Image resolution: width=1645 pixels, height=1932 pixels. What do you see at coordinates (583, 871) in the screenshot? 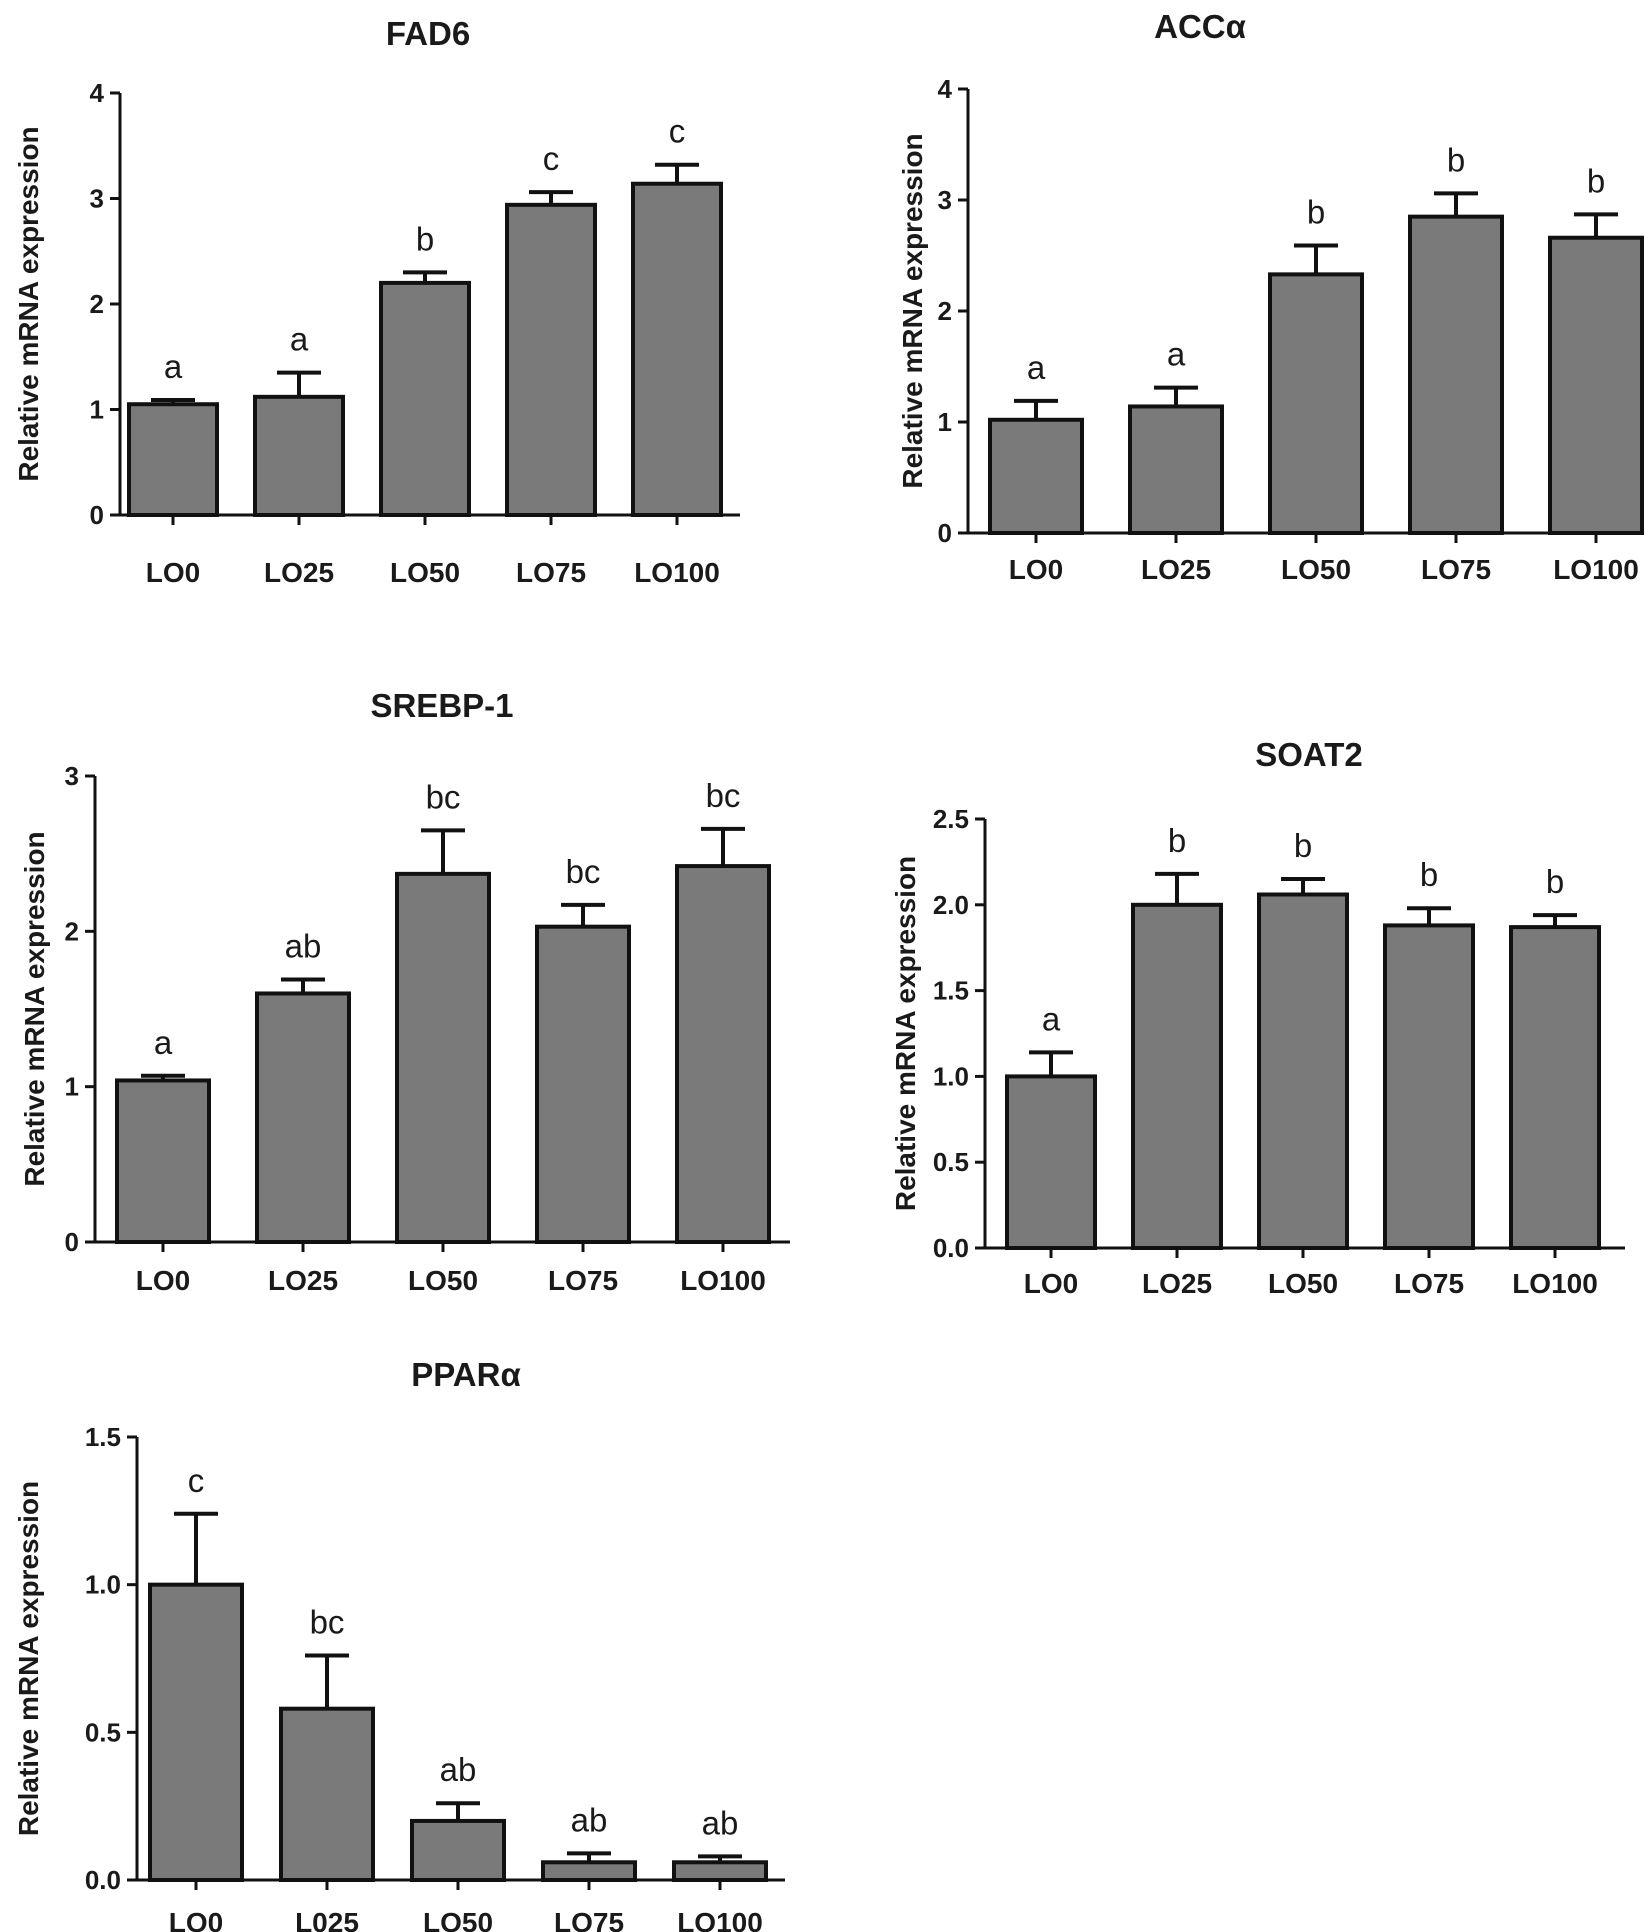
I see `significance-label-lo75: bc` at bounding box center [583, 871].